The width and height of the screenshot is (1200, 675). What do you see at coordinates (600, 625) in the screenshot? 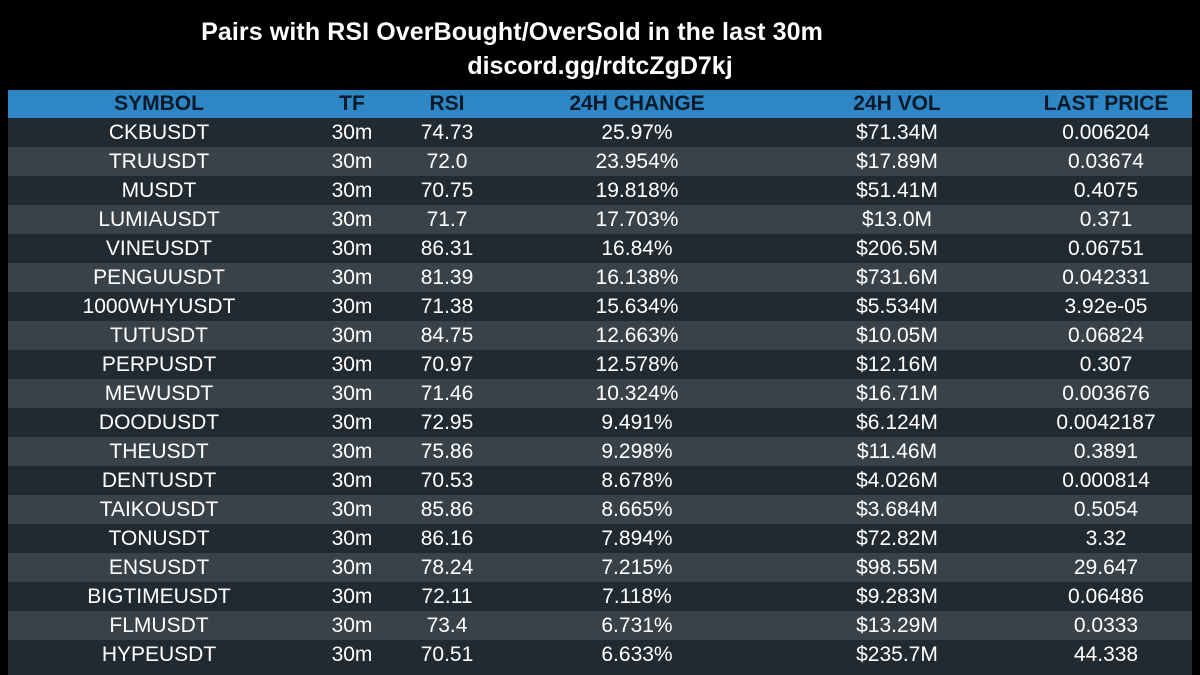
I see `table-row: FLMUSDT 30m 73.4 6.731% $13.29M 0.0333` at bounding box center [600, 625].